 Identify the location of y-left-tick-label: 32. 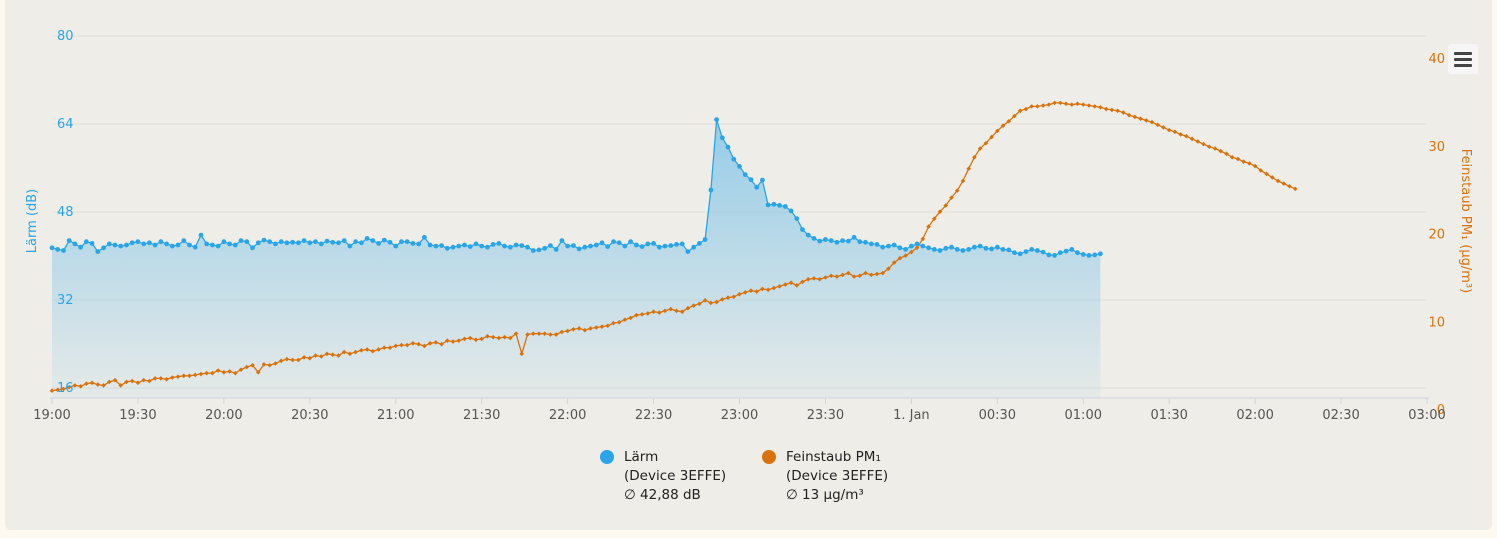
(65, 300).